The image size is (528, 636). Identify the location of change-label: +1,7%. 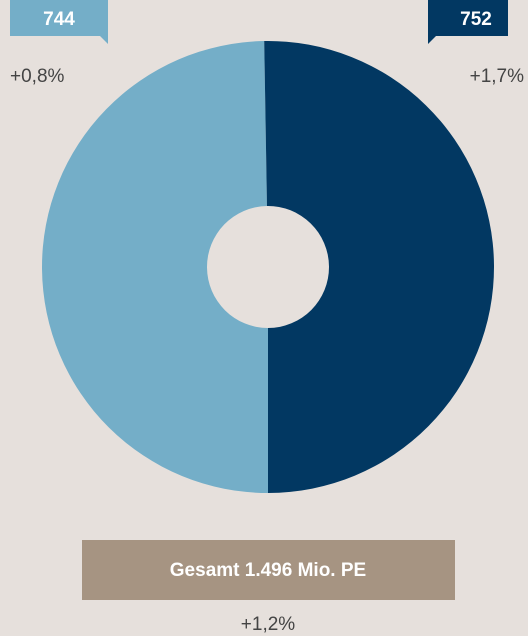
(497, 76).